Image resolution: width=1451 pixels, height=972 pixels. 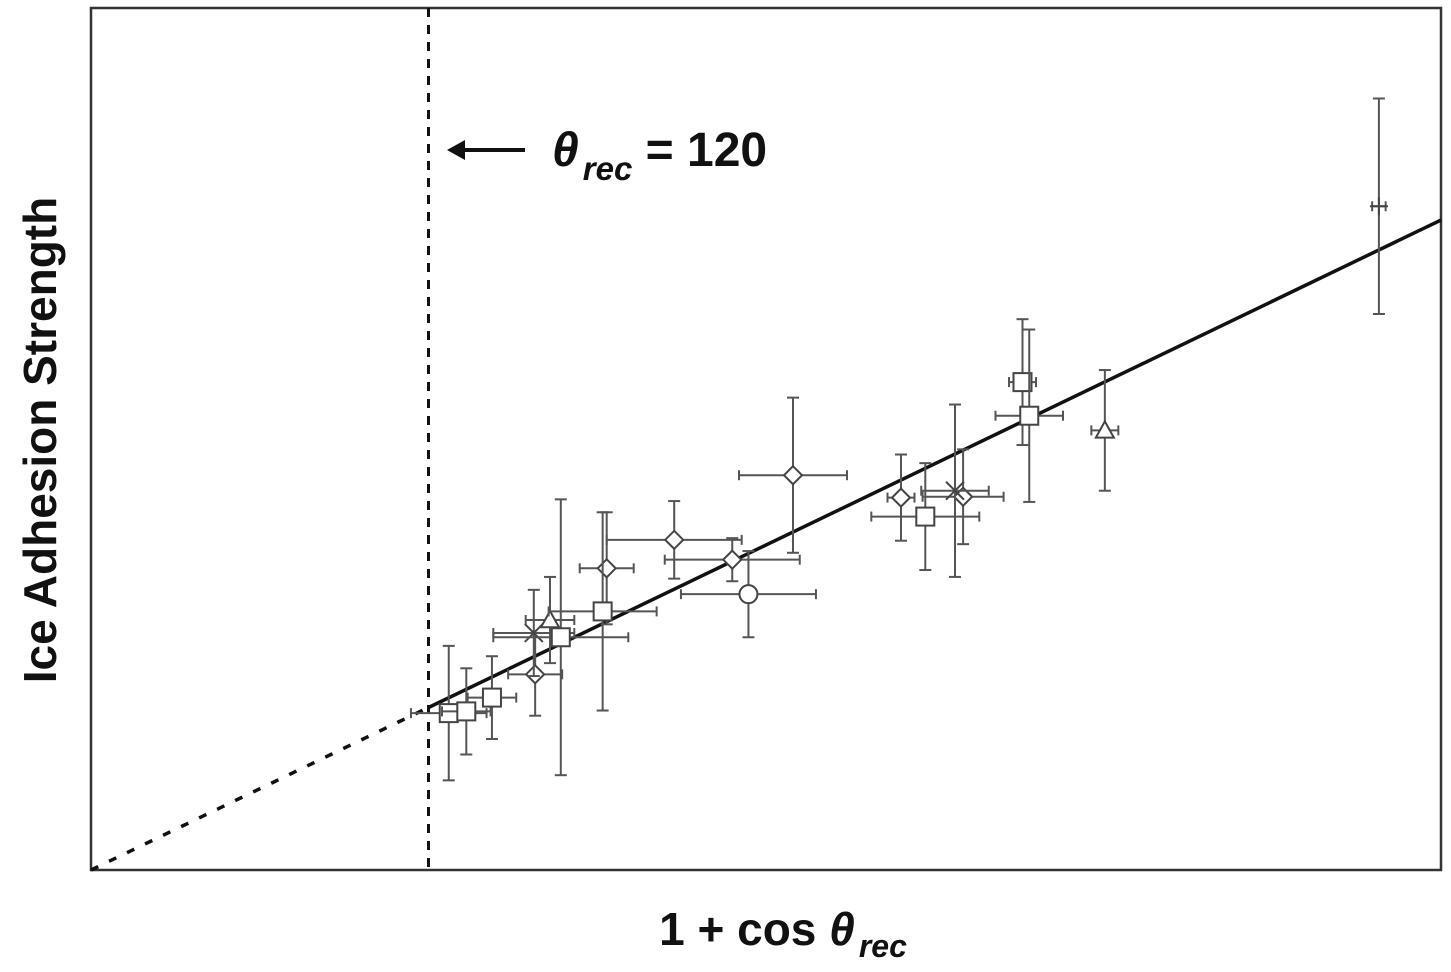 What do you see at coordinates (565, 150) in the screenshot?
I see `annotation-theta: θ` at bounding box center [565, 150].